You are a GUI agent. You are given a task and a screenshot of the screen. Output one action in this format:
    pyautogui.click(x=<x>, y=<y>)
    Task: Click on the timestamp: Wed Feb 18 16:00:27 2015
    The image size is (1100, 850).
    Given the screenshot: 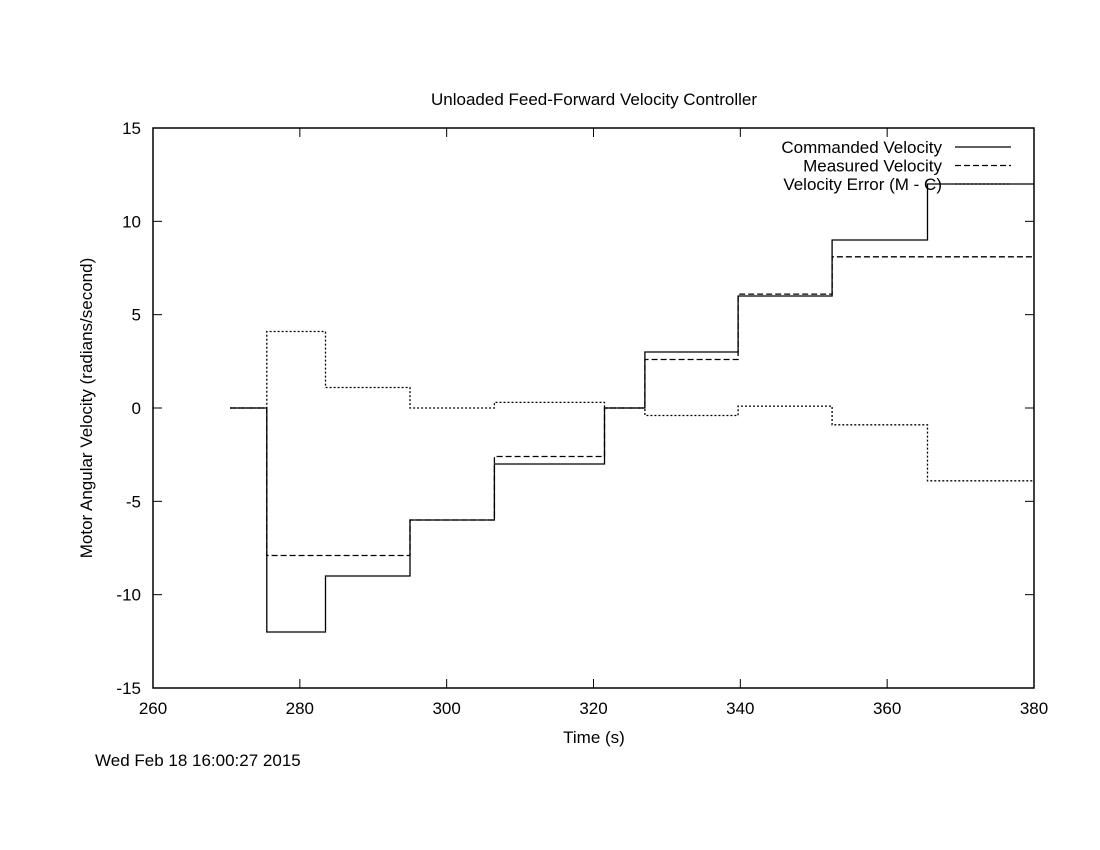 What is the action you would take?
    pyautogui.click(x=198, y=760)
    